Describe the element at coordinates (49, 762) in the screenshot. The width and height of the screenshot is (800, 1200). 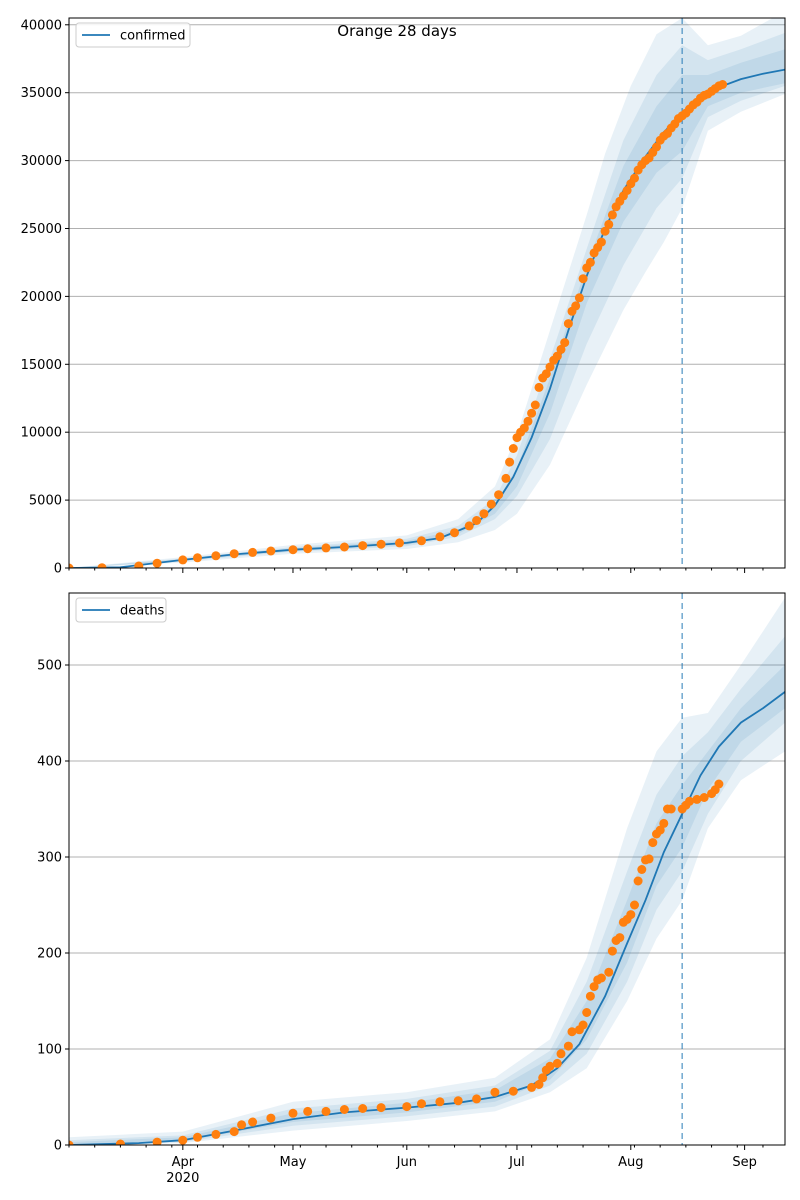
I see `y-tick-label: 400` at that location.